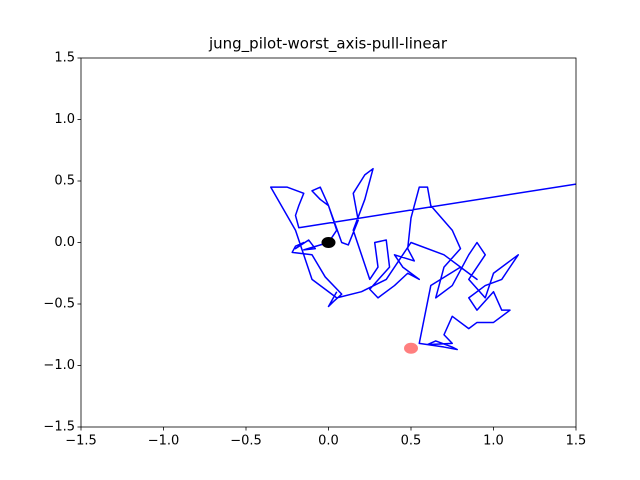 Image resolution: width=640 pixels, height=480 pixels. What do you see at coordinates (328, 44) in the screenshot?
I see `chart-title: jung_pilot-worst_axis-pull-linear` at bounding box center [328, 44].